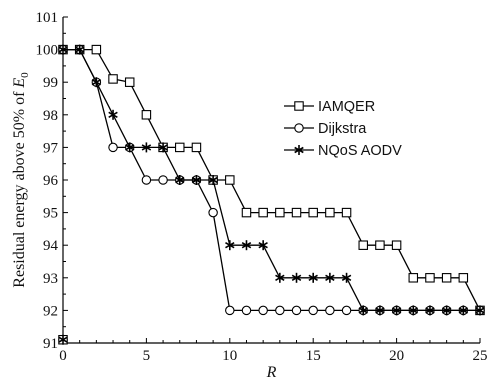 This screenshot has height=380, width=491. What do you see at coordinates (19, 83) in the screenshot?
I see `y-axis-title-symbol: E` at bounding box center [19, 83].